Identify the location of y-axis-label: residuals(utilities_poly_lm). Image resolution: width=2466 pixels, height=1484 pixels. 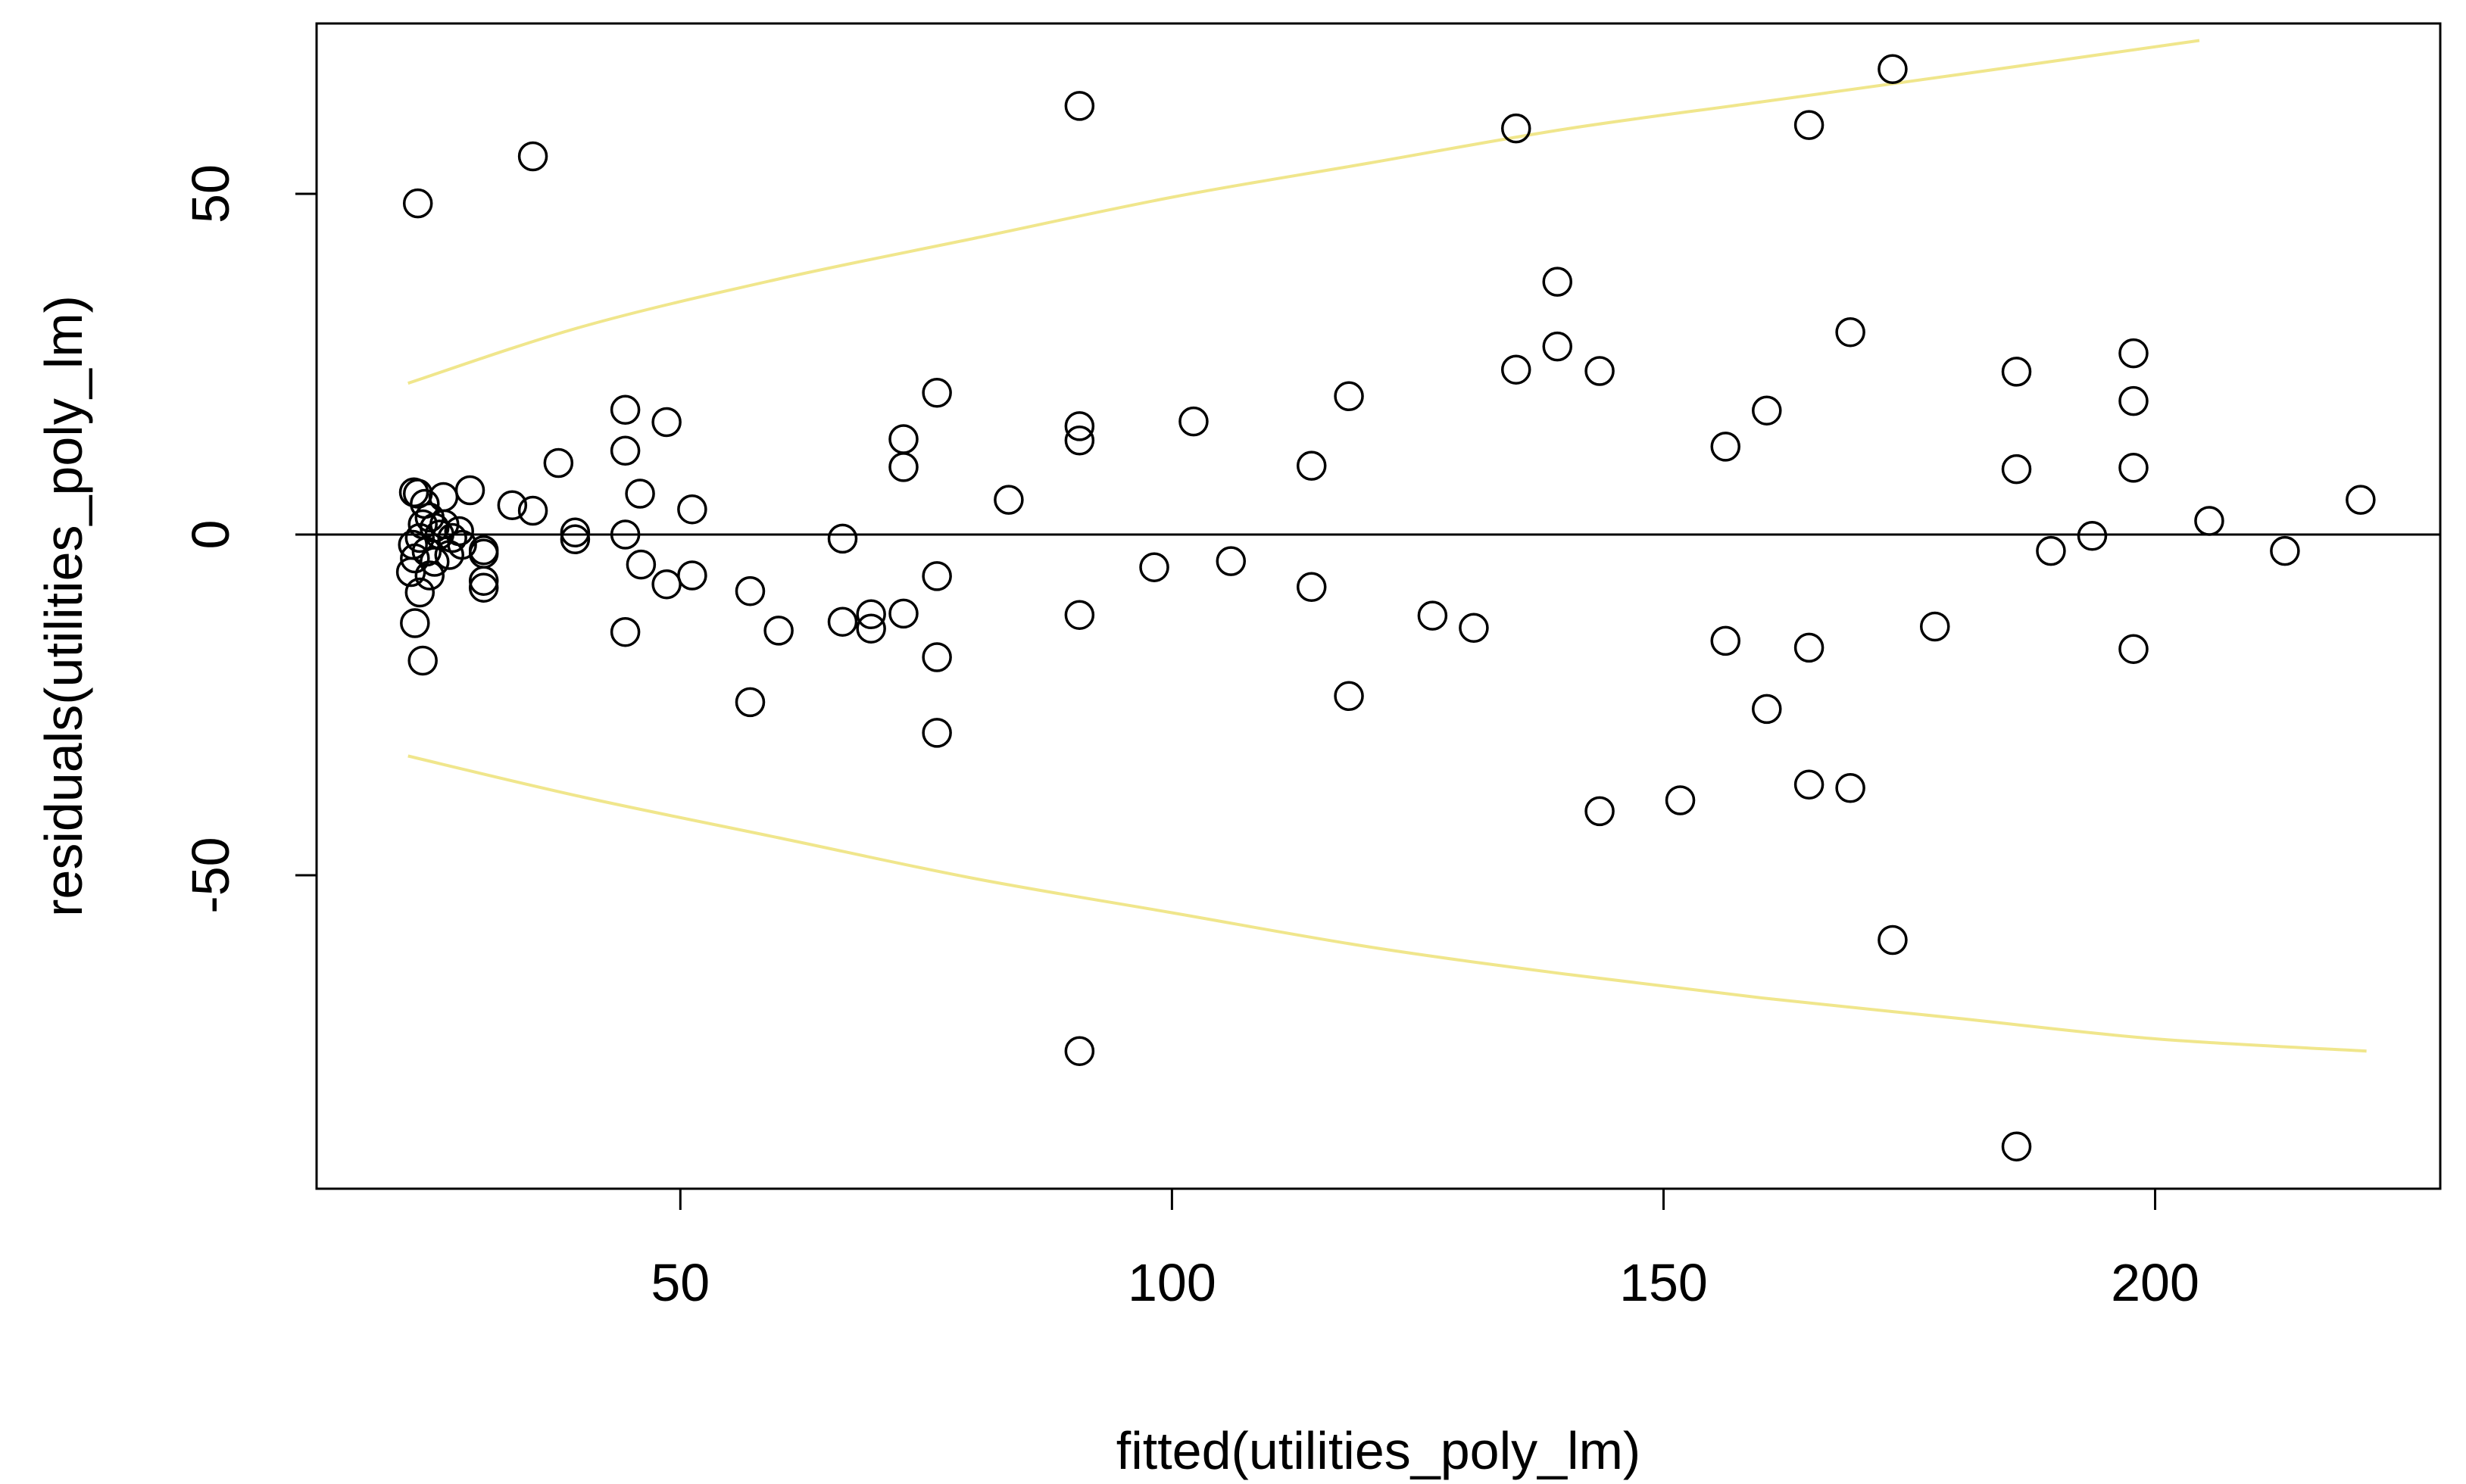
(63, 606).